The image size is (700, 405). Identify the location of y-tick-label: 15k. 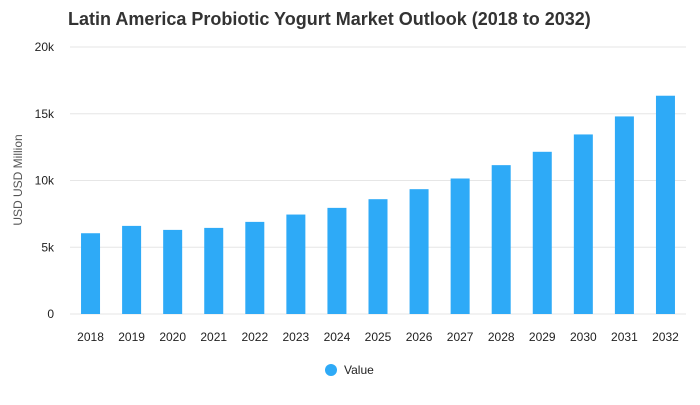
(45, 114).